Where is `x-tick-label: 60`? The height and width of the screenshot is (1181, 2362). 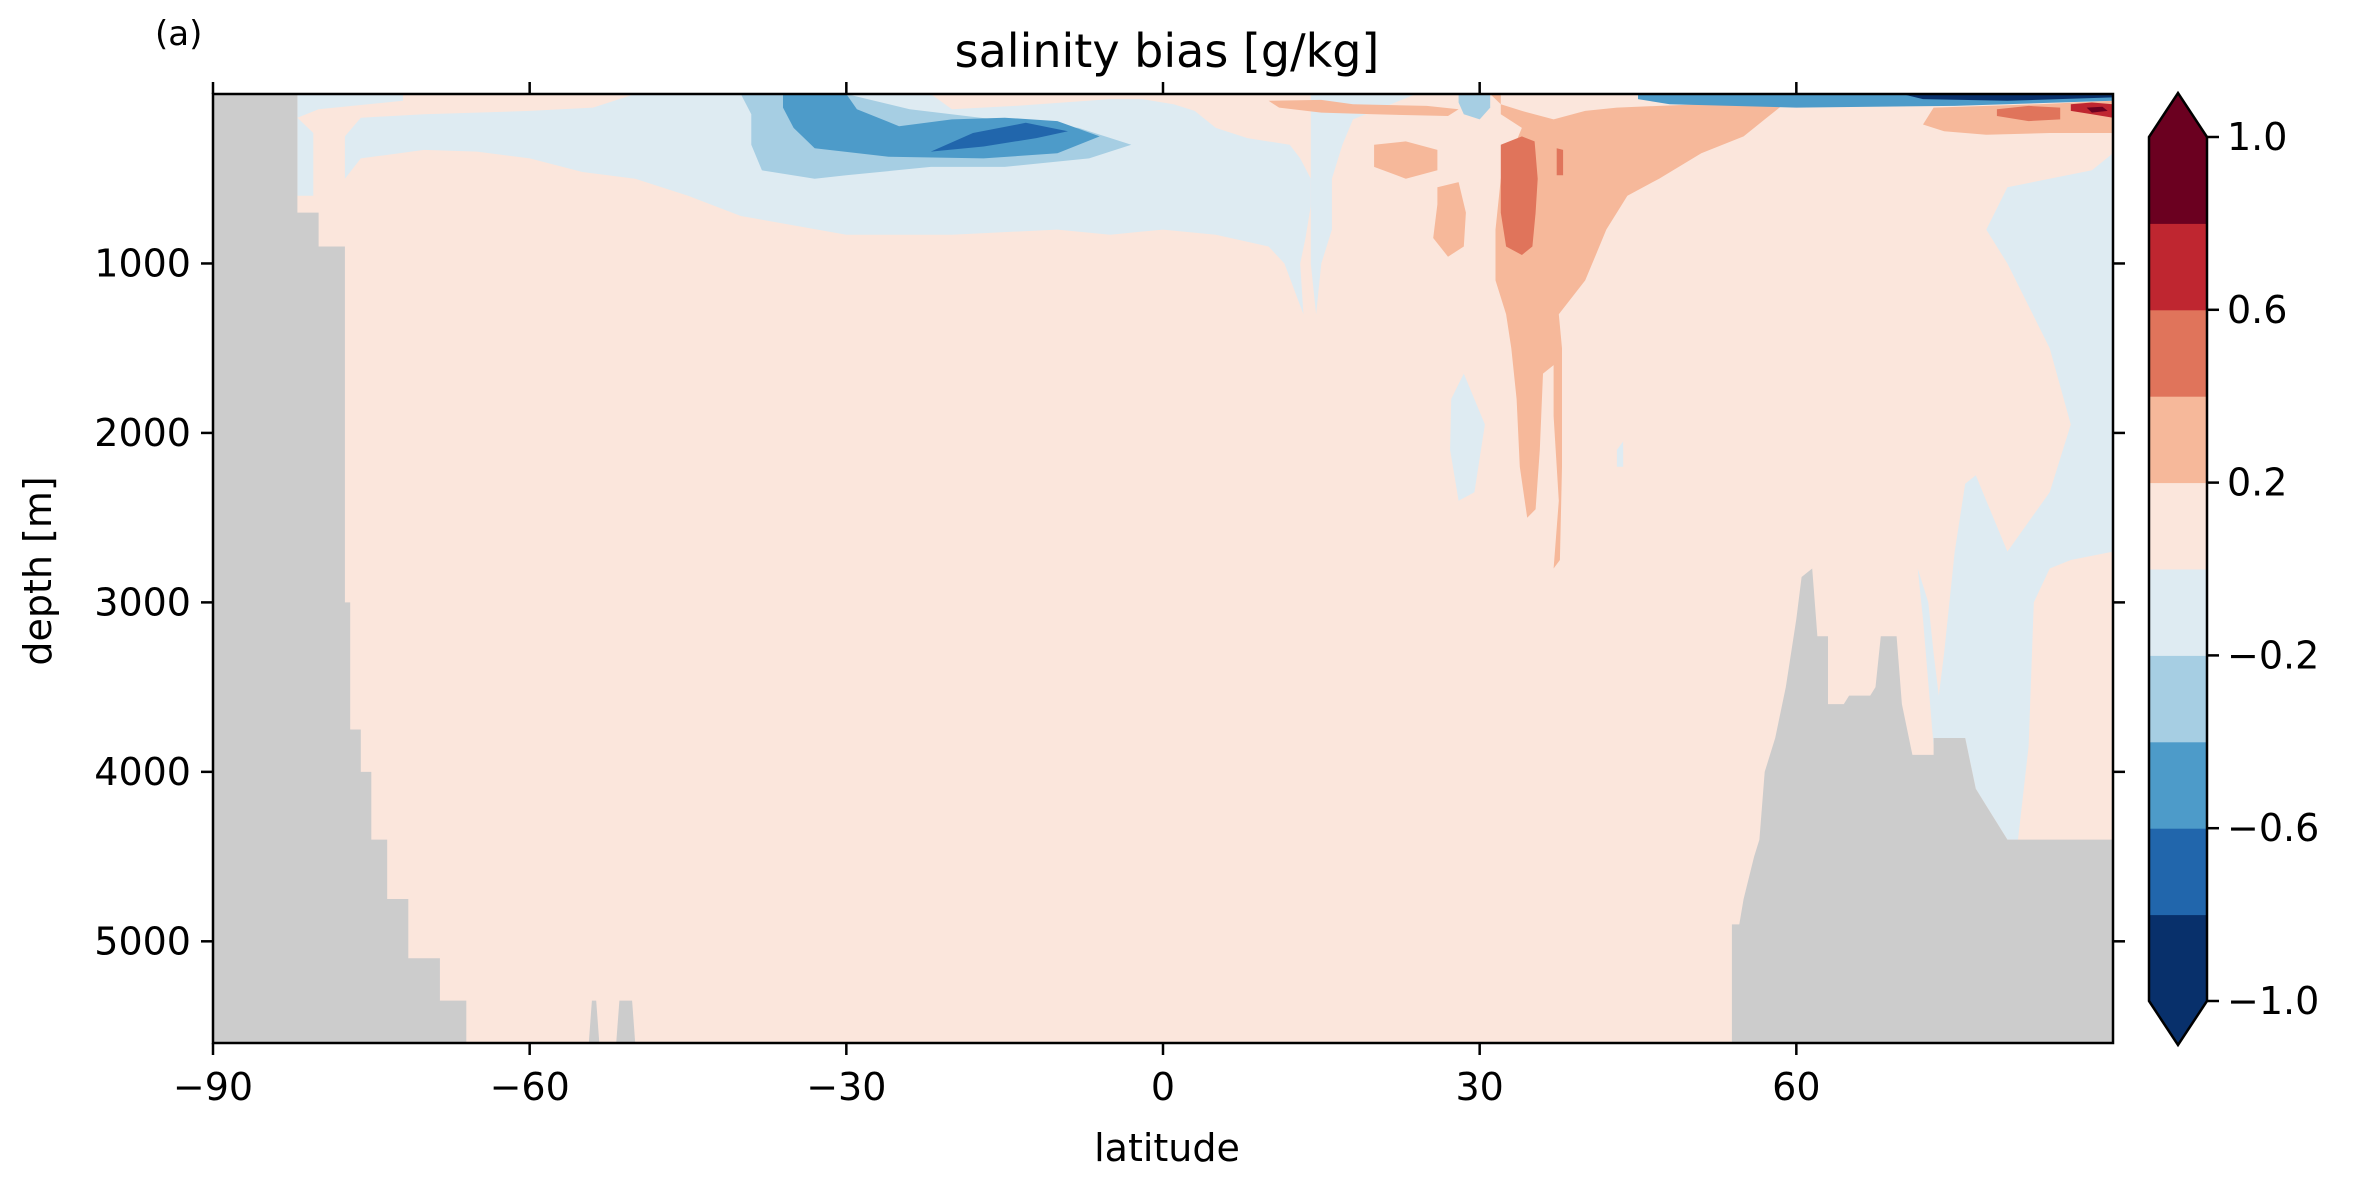
x-tick-label: 60 is located at coordinates (1796, 1087).